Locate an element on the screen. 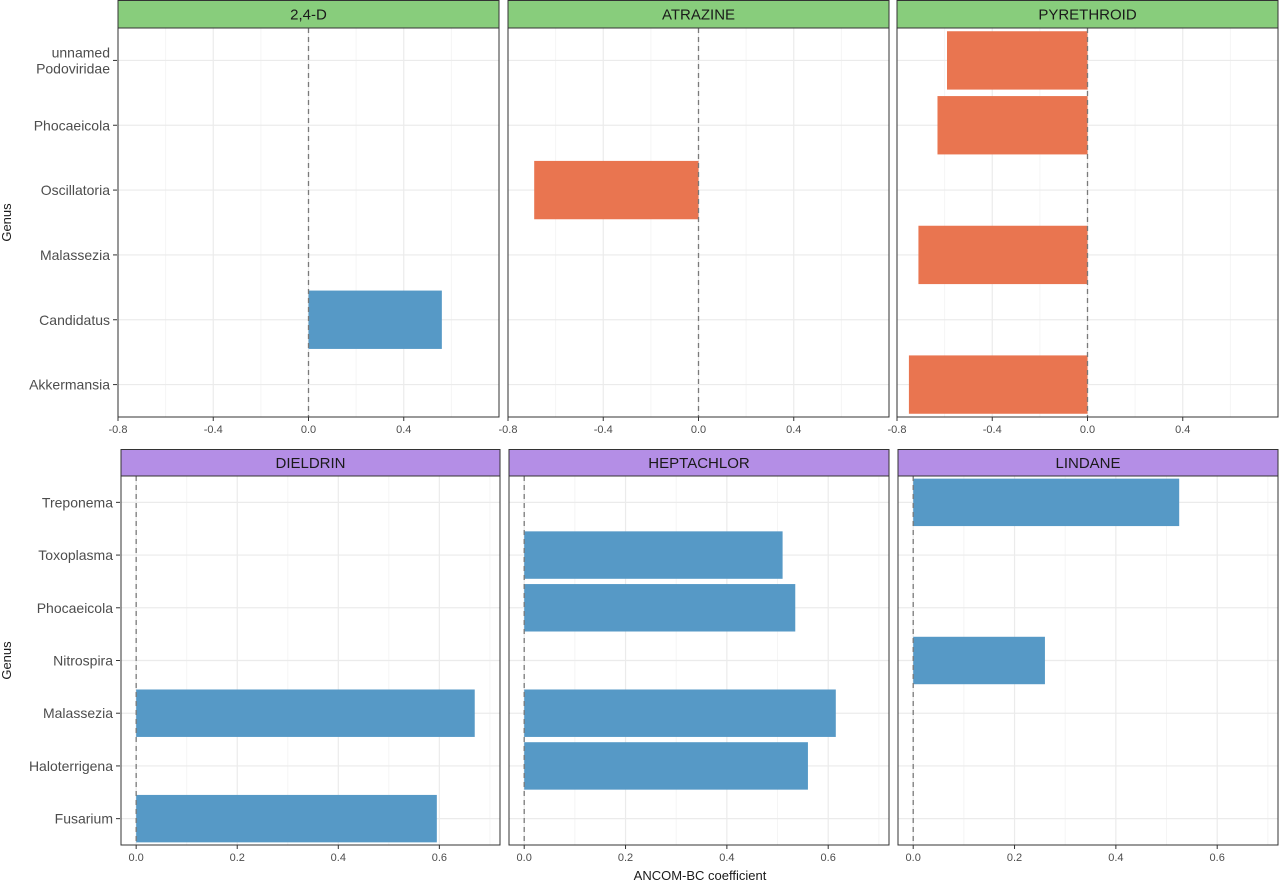  y-tick-label-line: Fusarium is located at coordinates (84, 819).